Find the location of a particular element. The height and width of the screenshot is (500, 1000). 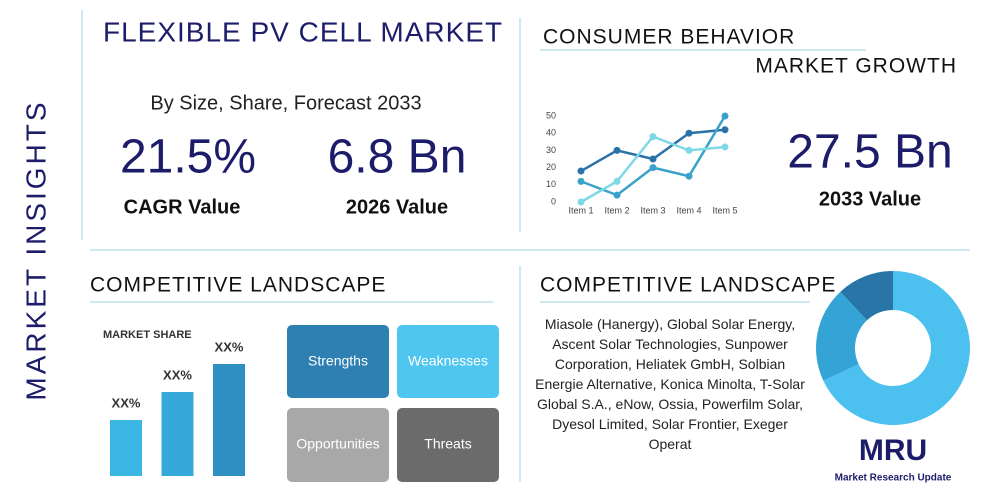

swot-label: Opportunities is located at coordinates (337, 444).